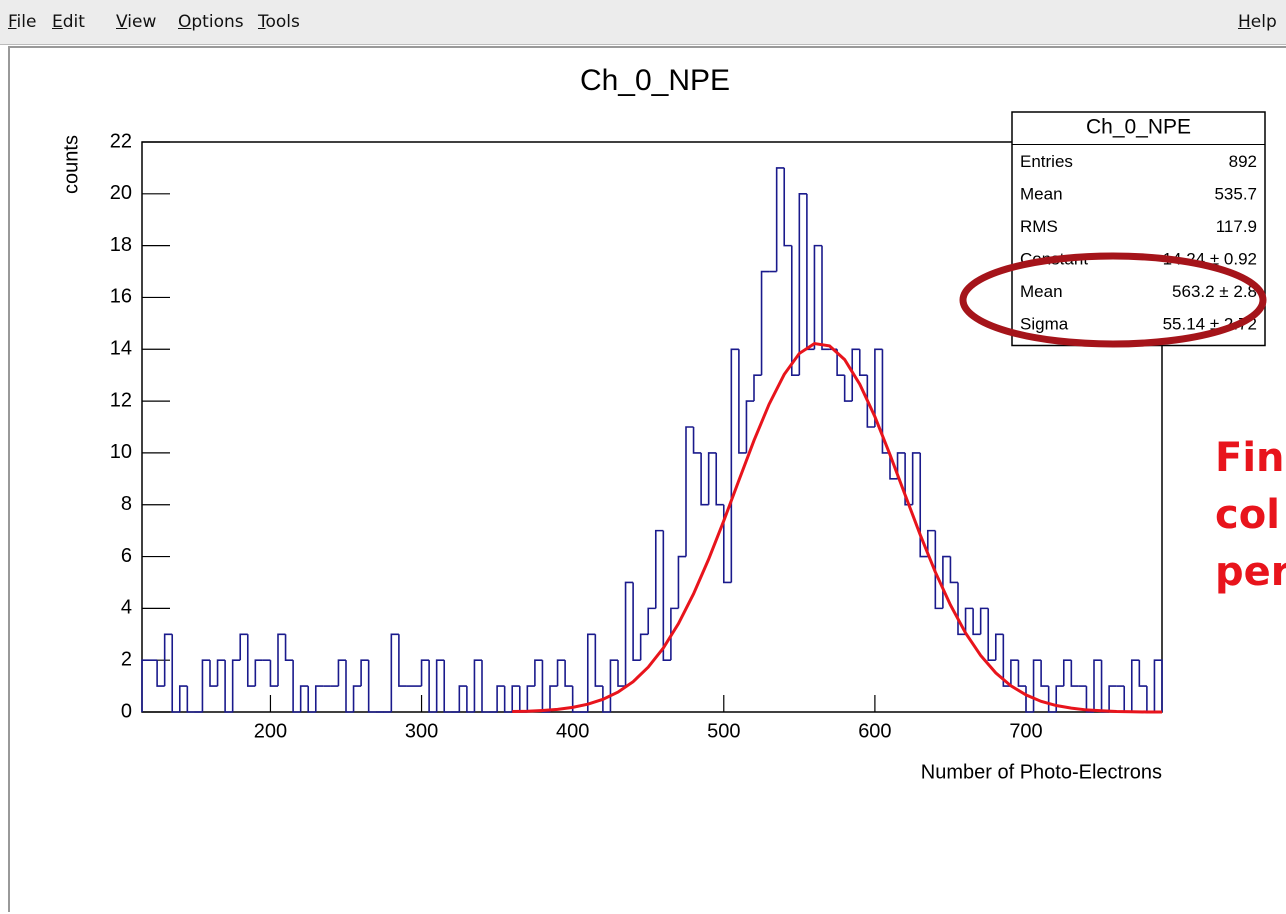  I want to click on stats-value: 117.9, so click(1236, 226).